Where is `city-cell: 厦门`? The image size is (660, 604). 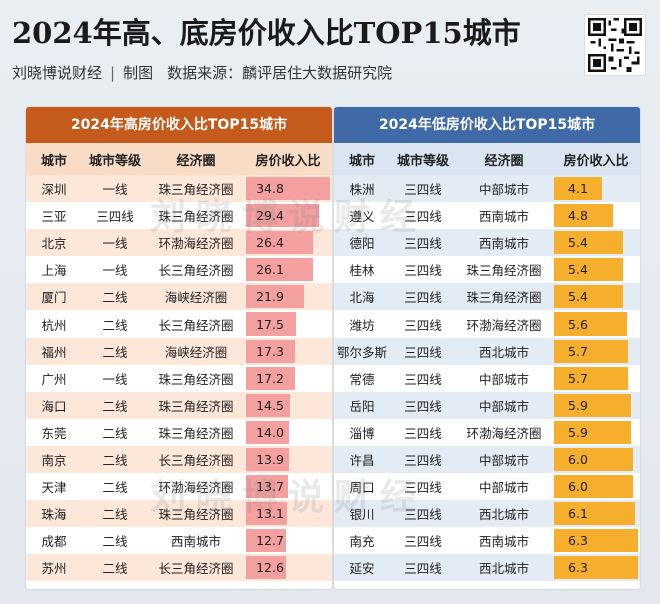 city-cell: 厦门 is located at coordinates (54, 297).